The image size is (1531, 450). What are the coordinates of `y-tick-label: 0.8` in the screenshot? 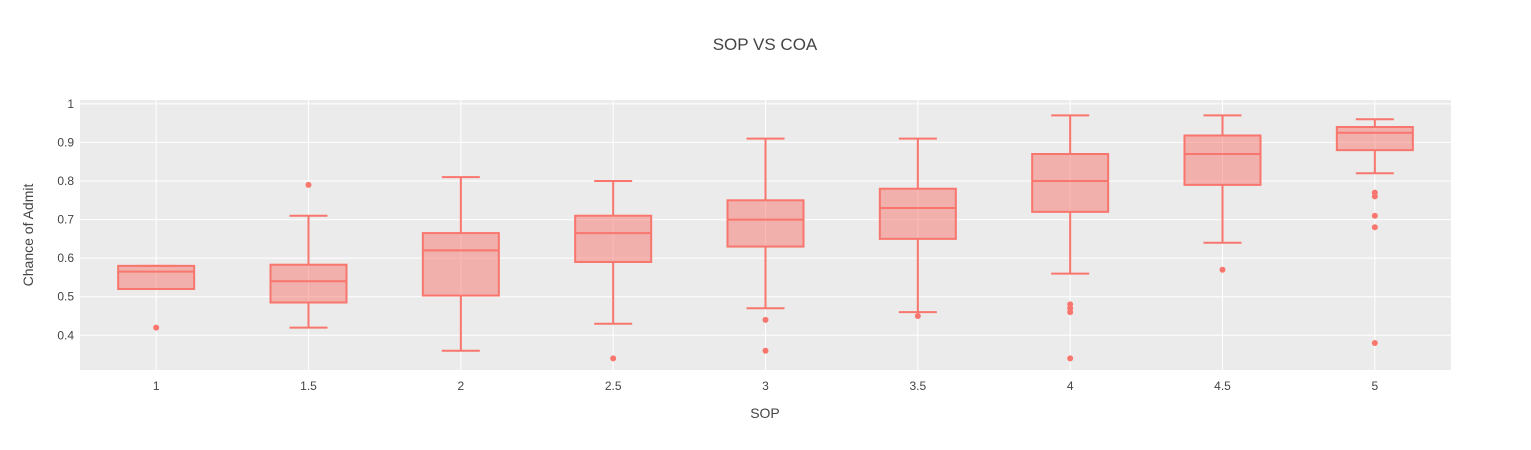 It's located at (65, 181).